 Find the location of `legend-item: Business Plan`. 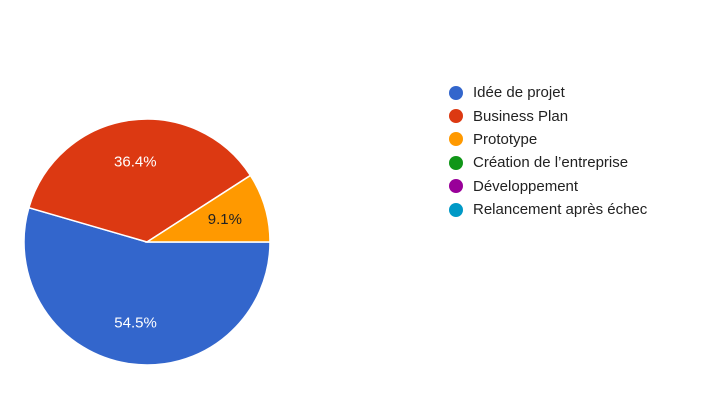

legend-item: Business Plan is located at coordinates (548, 115).